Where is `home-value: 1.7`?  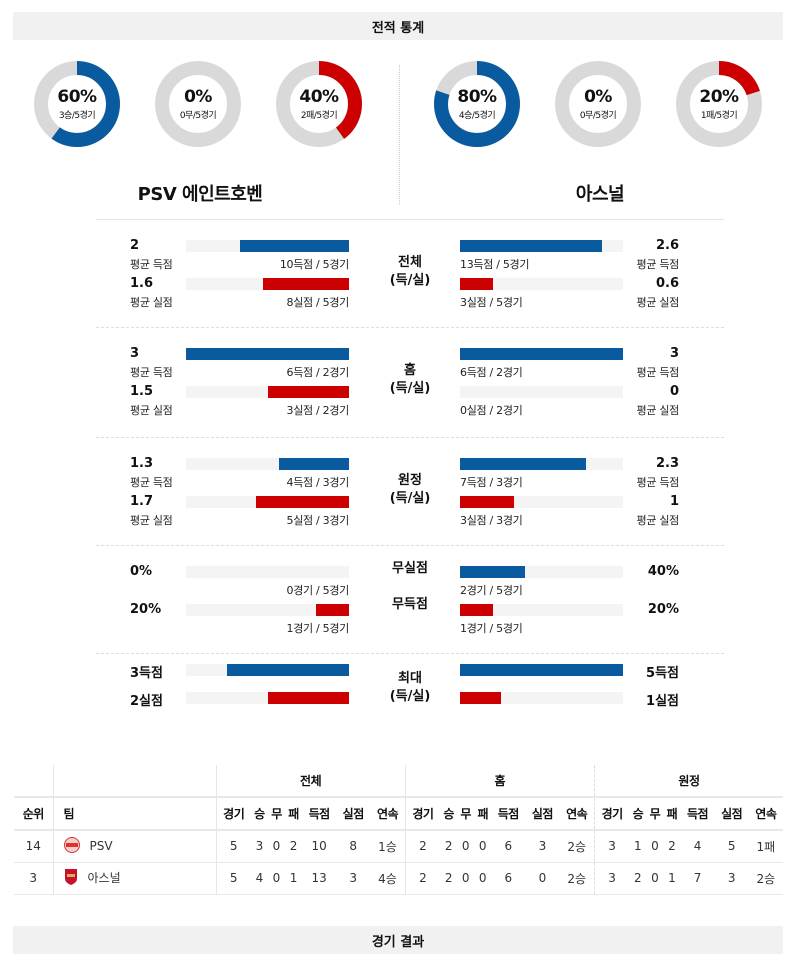 home-value: 1.7 is located at coordinates (142, 501).